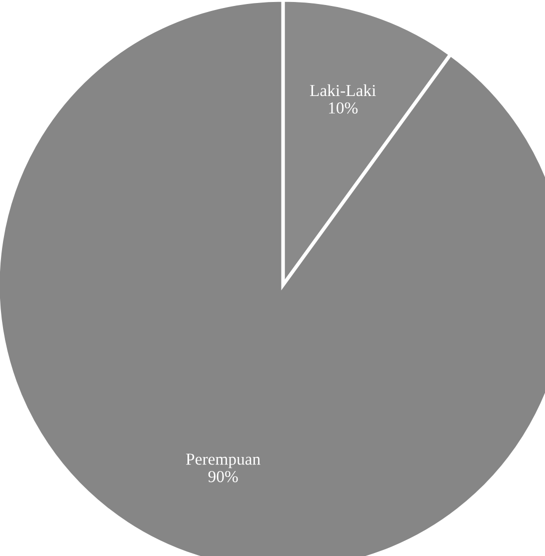  Describe the element at coordinates (223, 476) in the screenshot. I see `data-label: 90%` at that location.